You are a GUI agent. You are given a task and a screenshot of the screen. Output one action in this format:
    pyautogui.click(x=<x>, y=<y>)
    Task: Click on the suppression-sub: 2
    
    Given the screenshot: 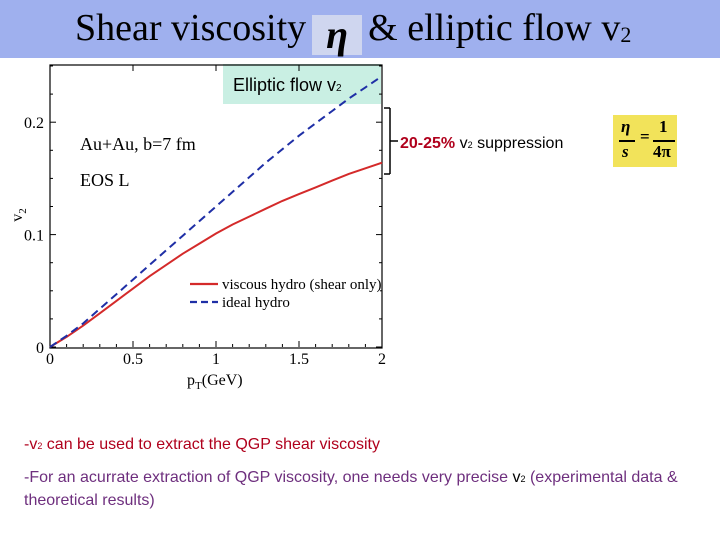 What is the action you would take?
    pyautogui.click(x=470, y=145)
    